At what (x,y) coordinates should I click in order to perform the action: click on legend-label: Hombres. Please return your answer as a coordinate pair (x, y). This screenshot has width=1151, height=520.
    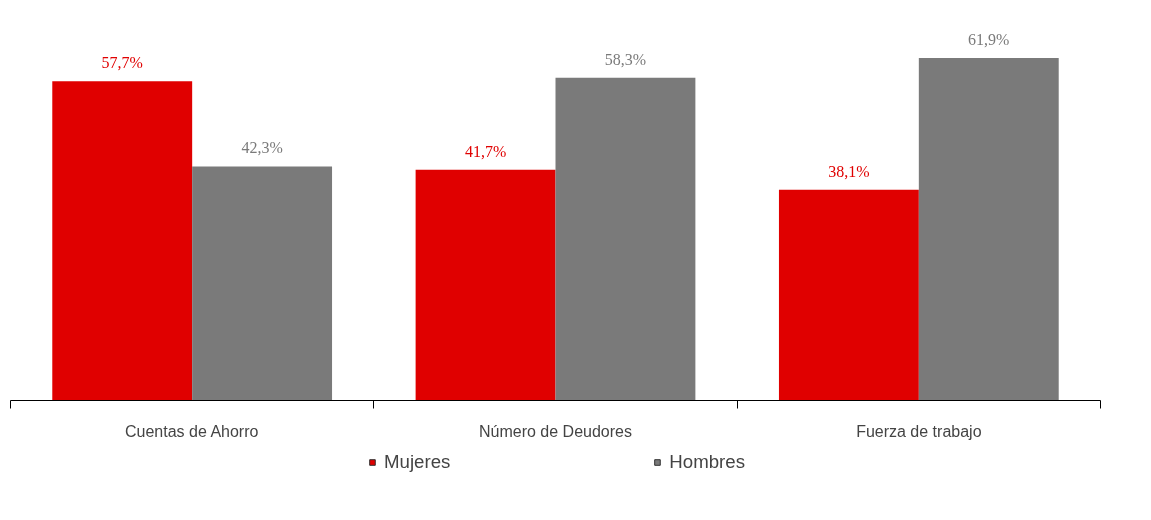
    Looking at the image, I should click on (707, 462).